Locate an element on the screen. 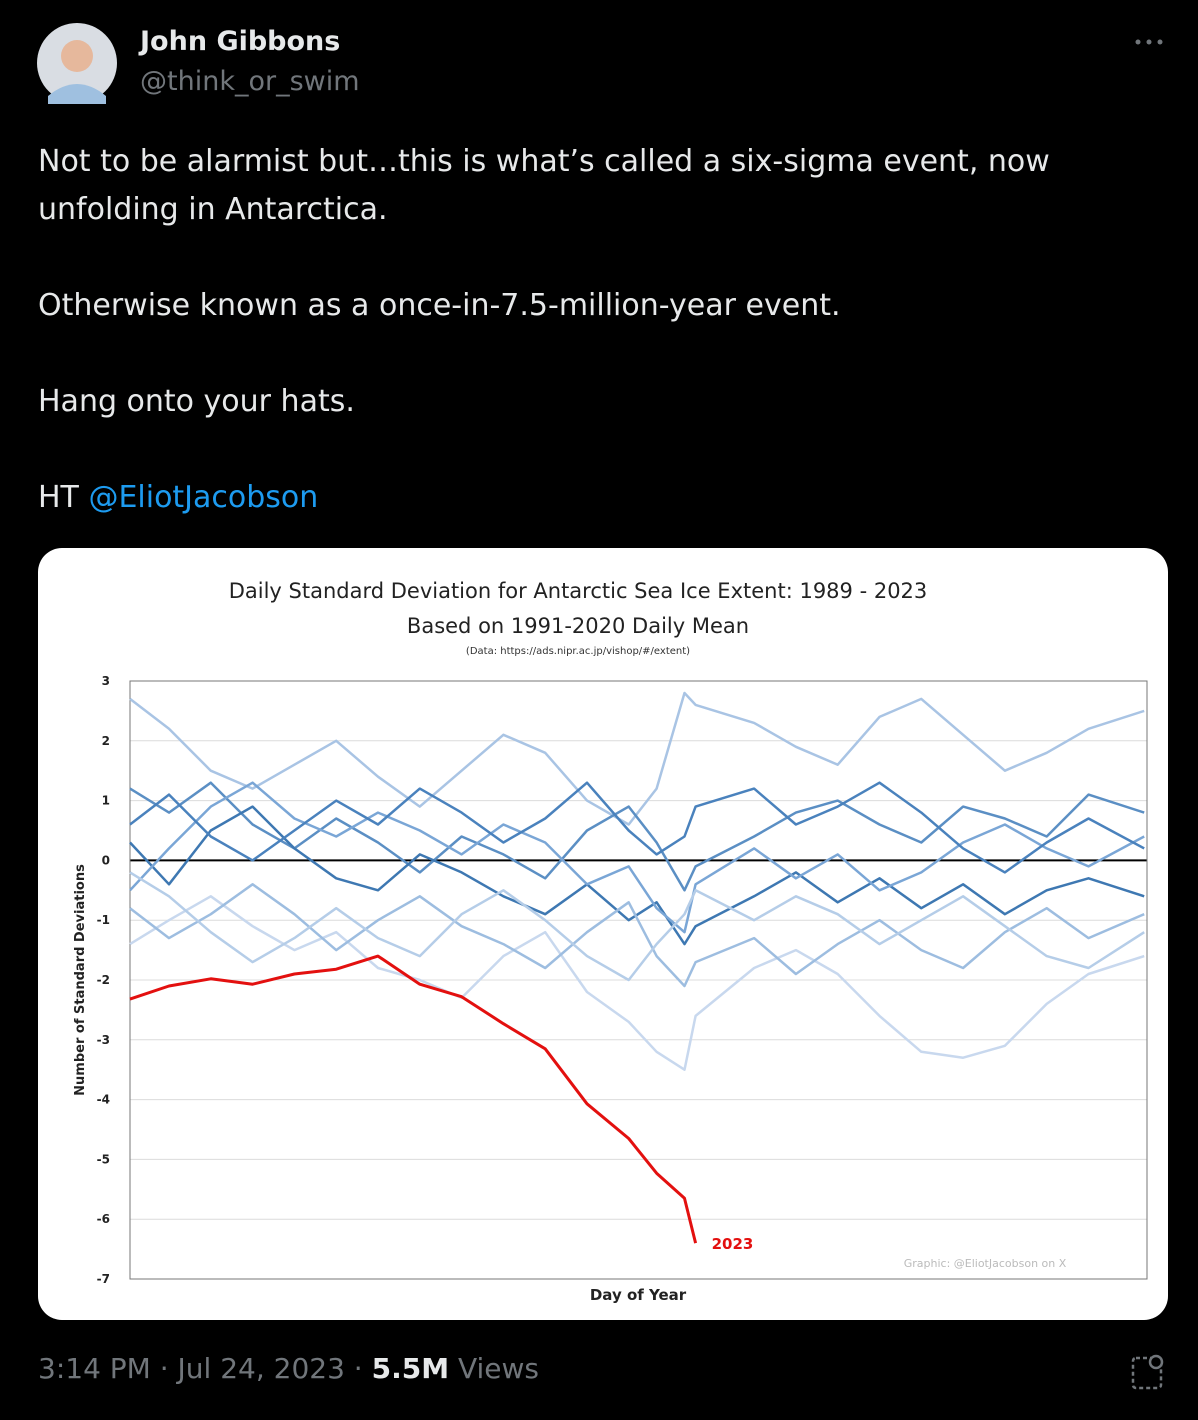 This screenshot has height=1420, width=1198. y-tick-label: 3 is located at coordinates (106, 681).